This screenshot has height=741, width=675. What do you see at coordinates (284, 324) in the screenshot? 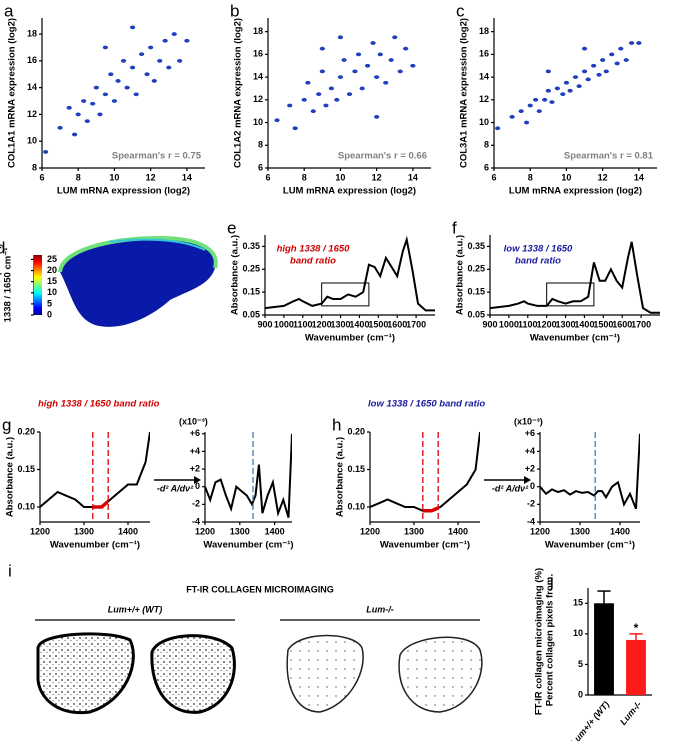
I see `x-tick-label: 1000` at bounding box center [284, 324].